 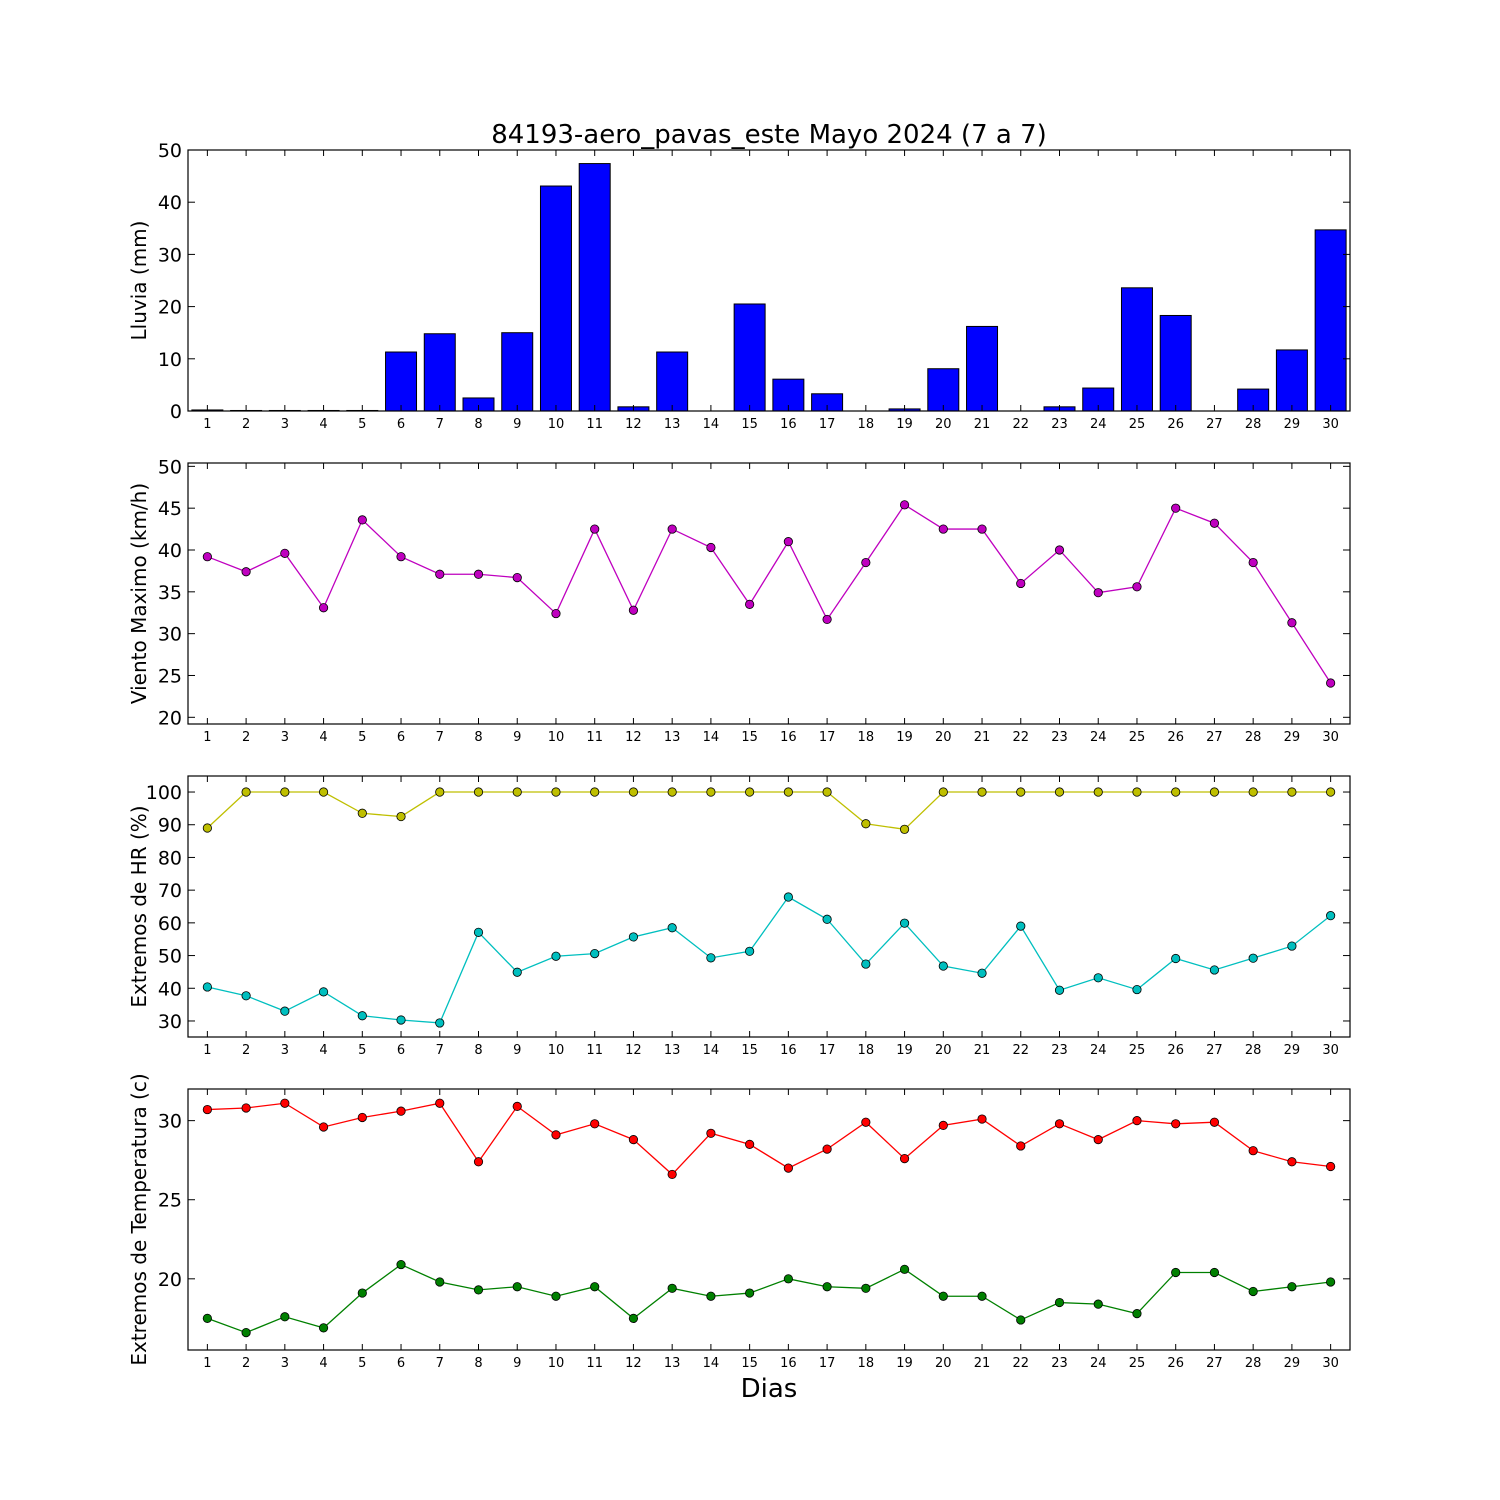 What do you see at coordinates (285, 737) in the screenshot?
I see `x-tick-label: 3` at bounding box center [285, 737].